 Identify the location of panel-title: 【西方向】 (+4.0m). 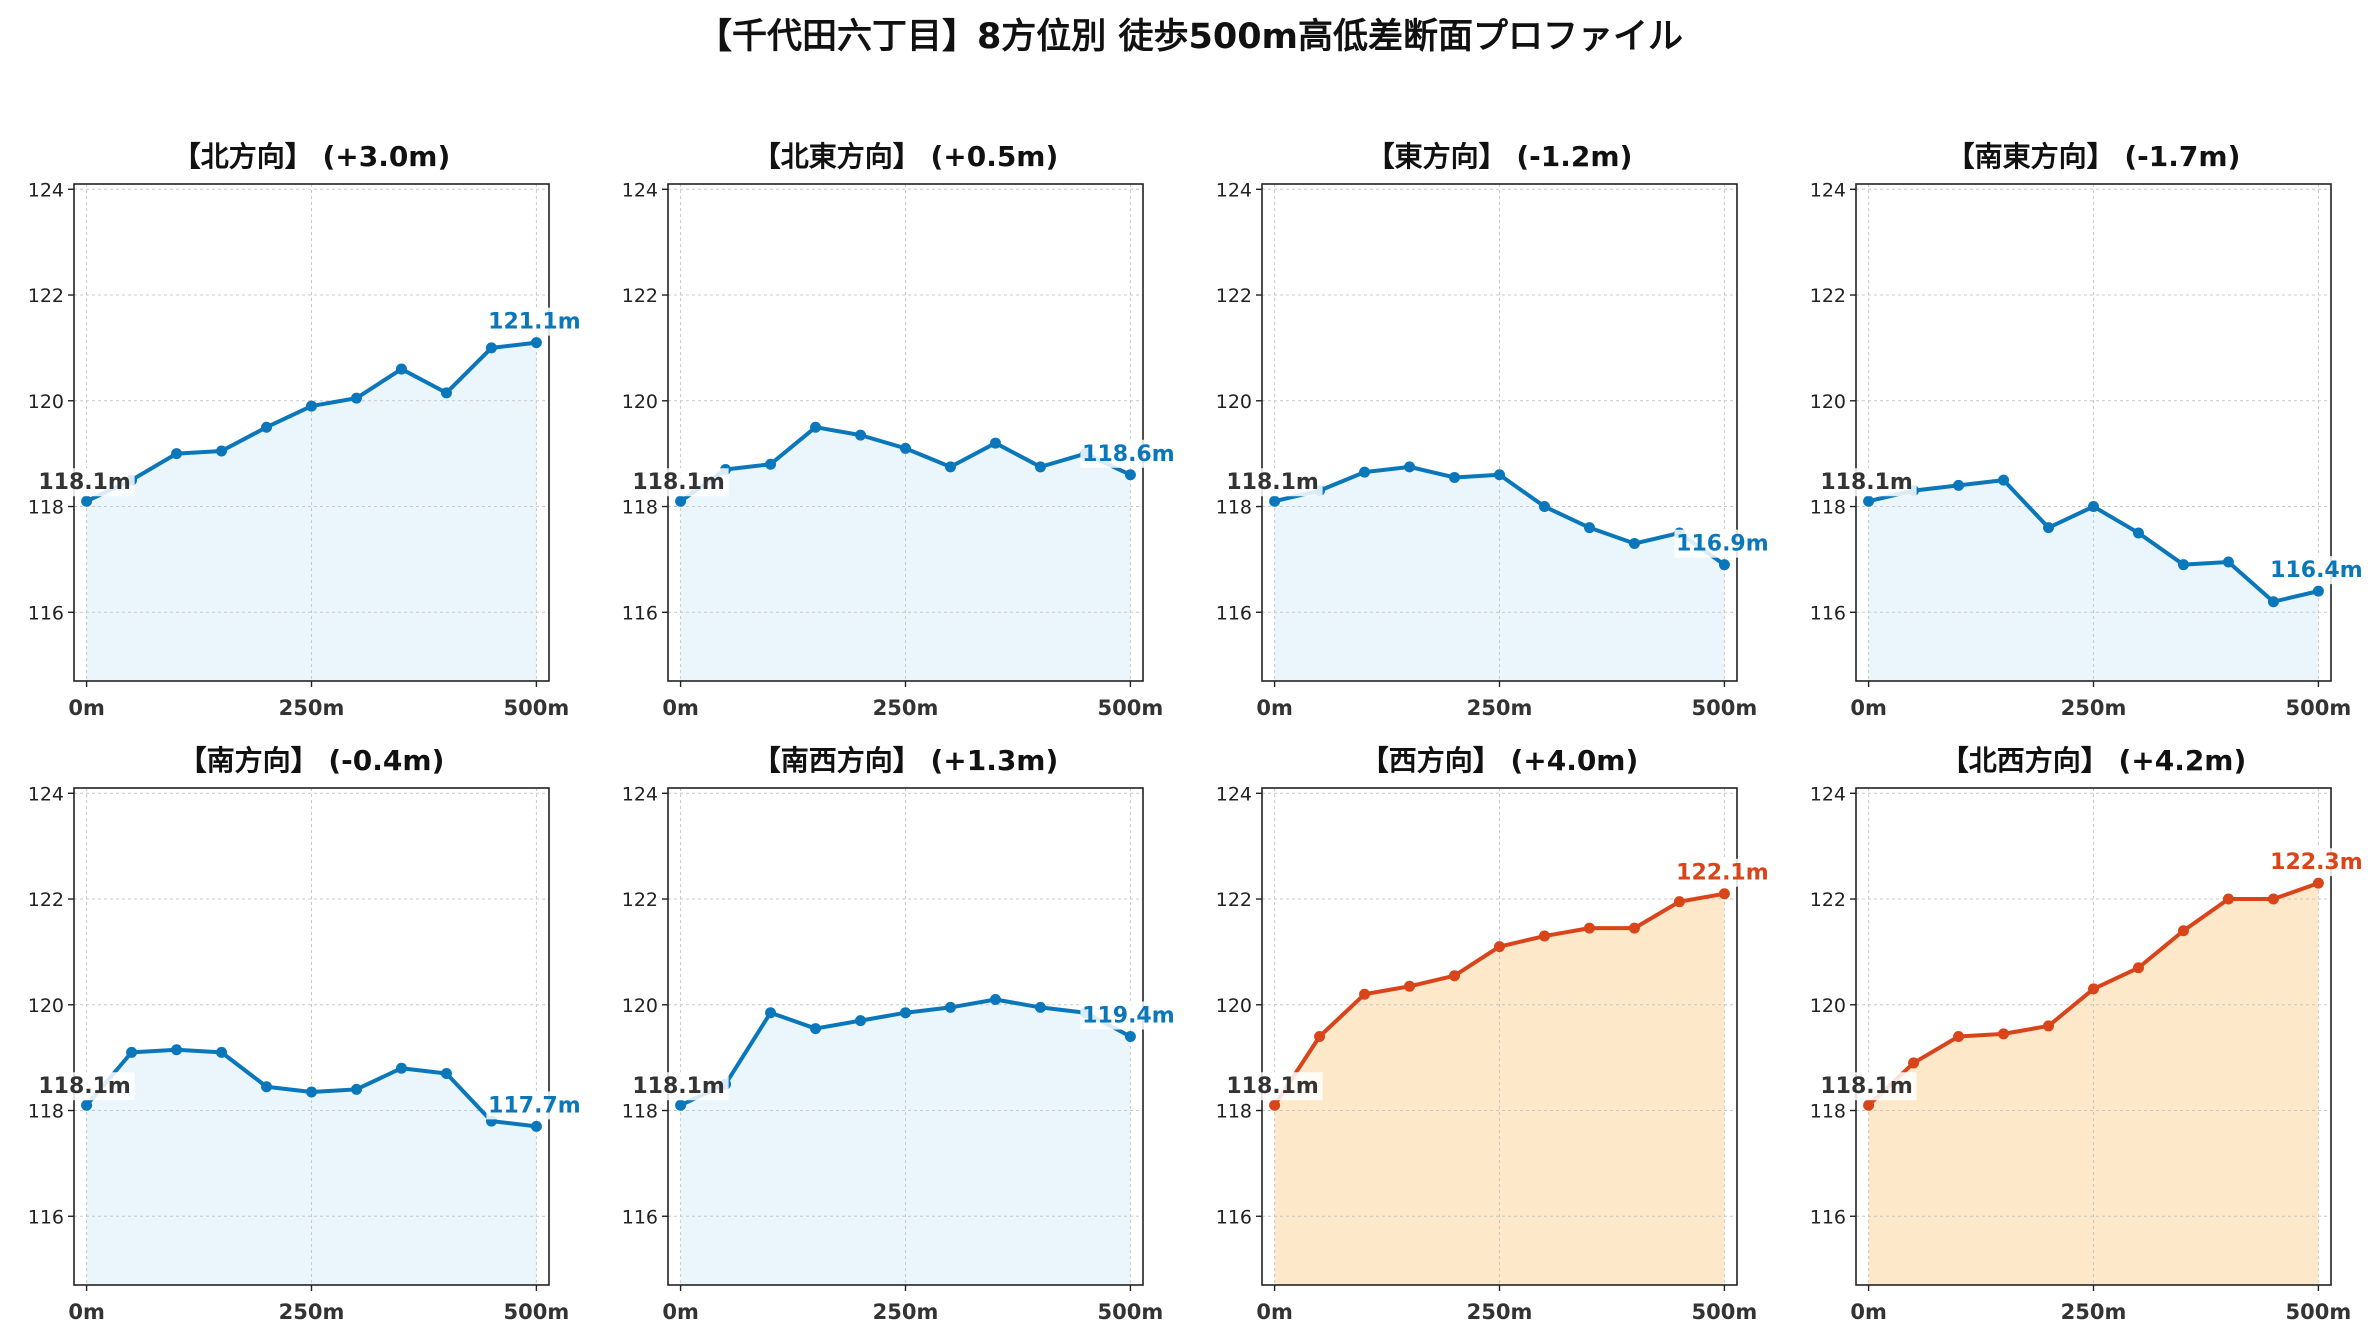
(1500, 760).